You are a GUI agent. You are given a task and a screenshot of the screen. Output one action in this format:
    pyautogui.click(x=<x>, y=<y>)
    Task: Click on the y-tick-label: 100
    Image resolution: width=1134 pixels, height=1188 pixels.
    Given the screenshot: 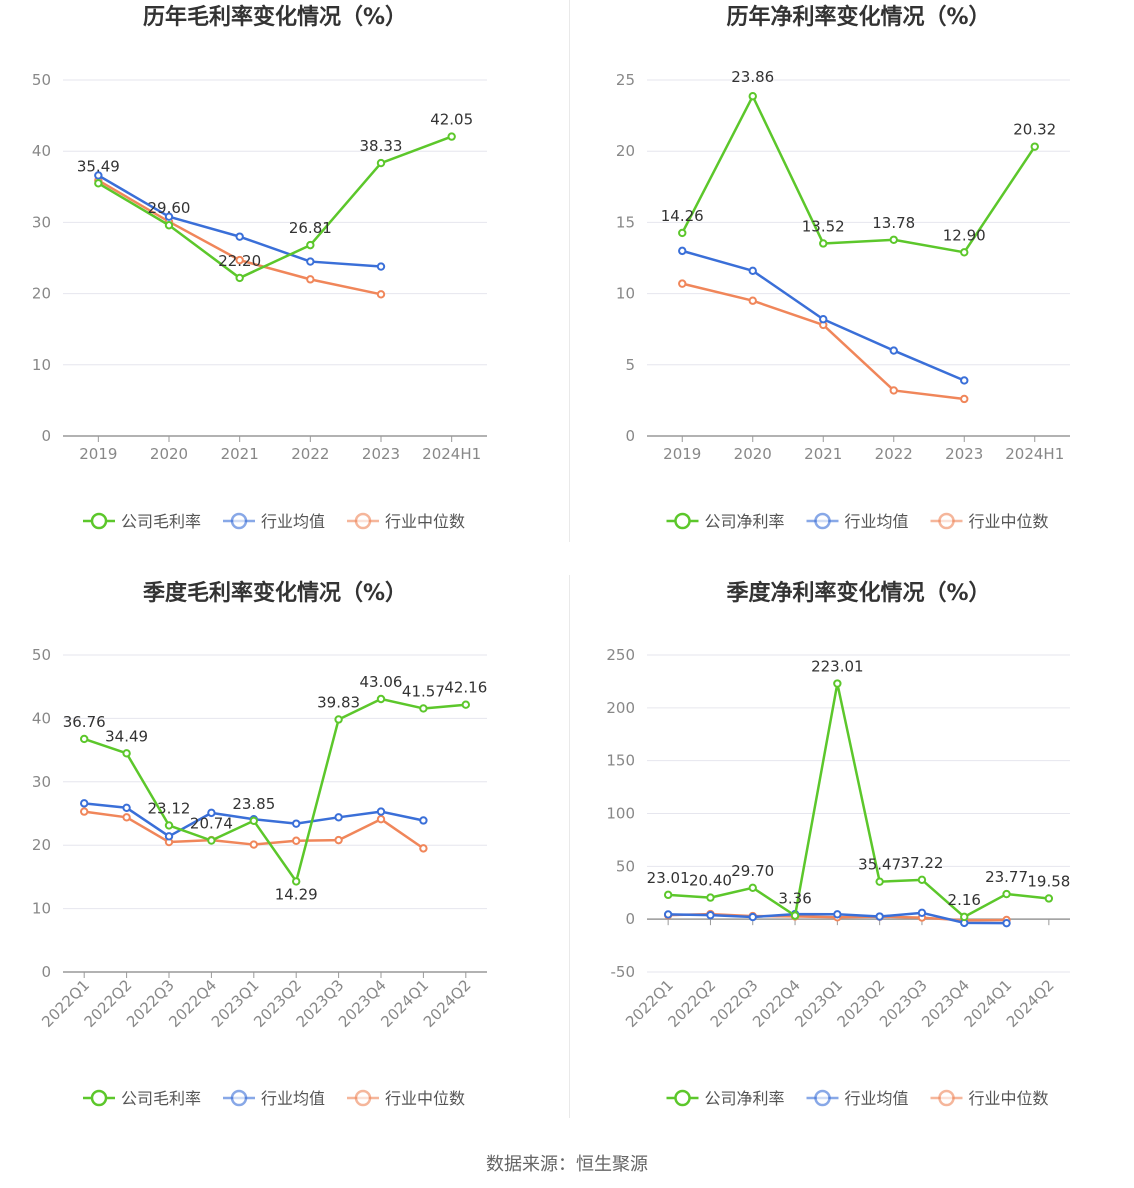 What is the action you would take?
    pyautogui.click(x=620, y=814)
    